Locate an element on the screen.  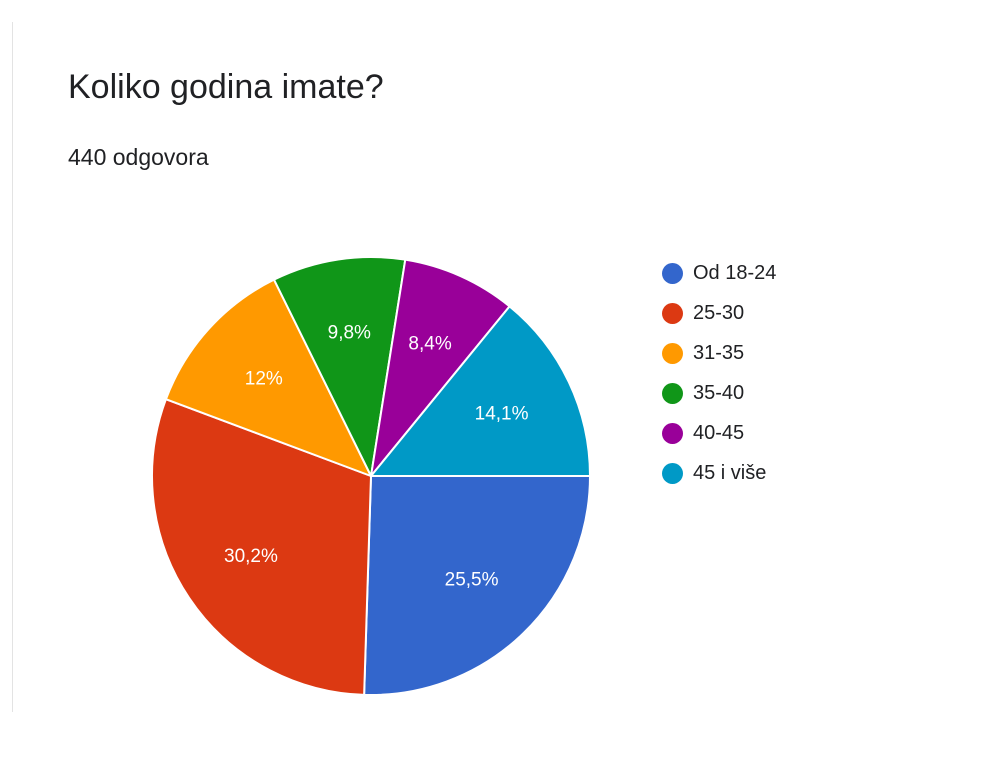
legend-label: 40-45 is located at coordinates (719, 432).